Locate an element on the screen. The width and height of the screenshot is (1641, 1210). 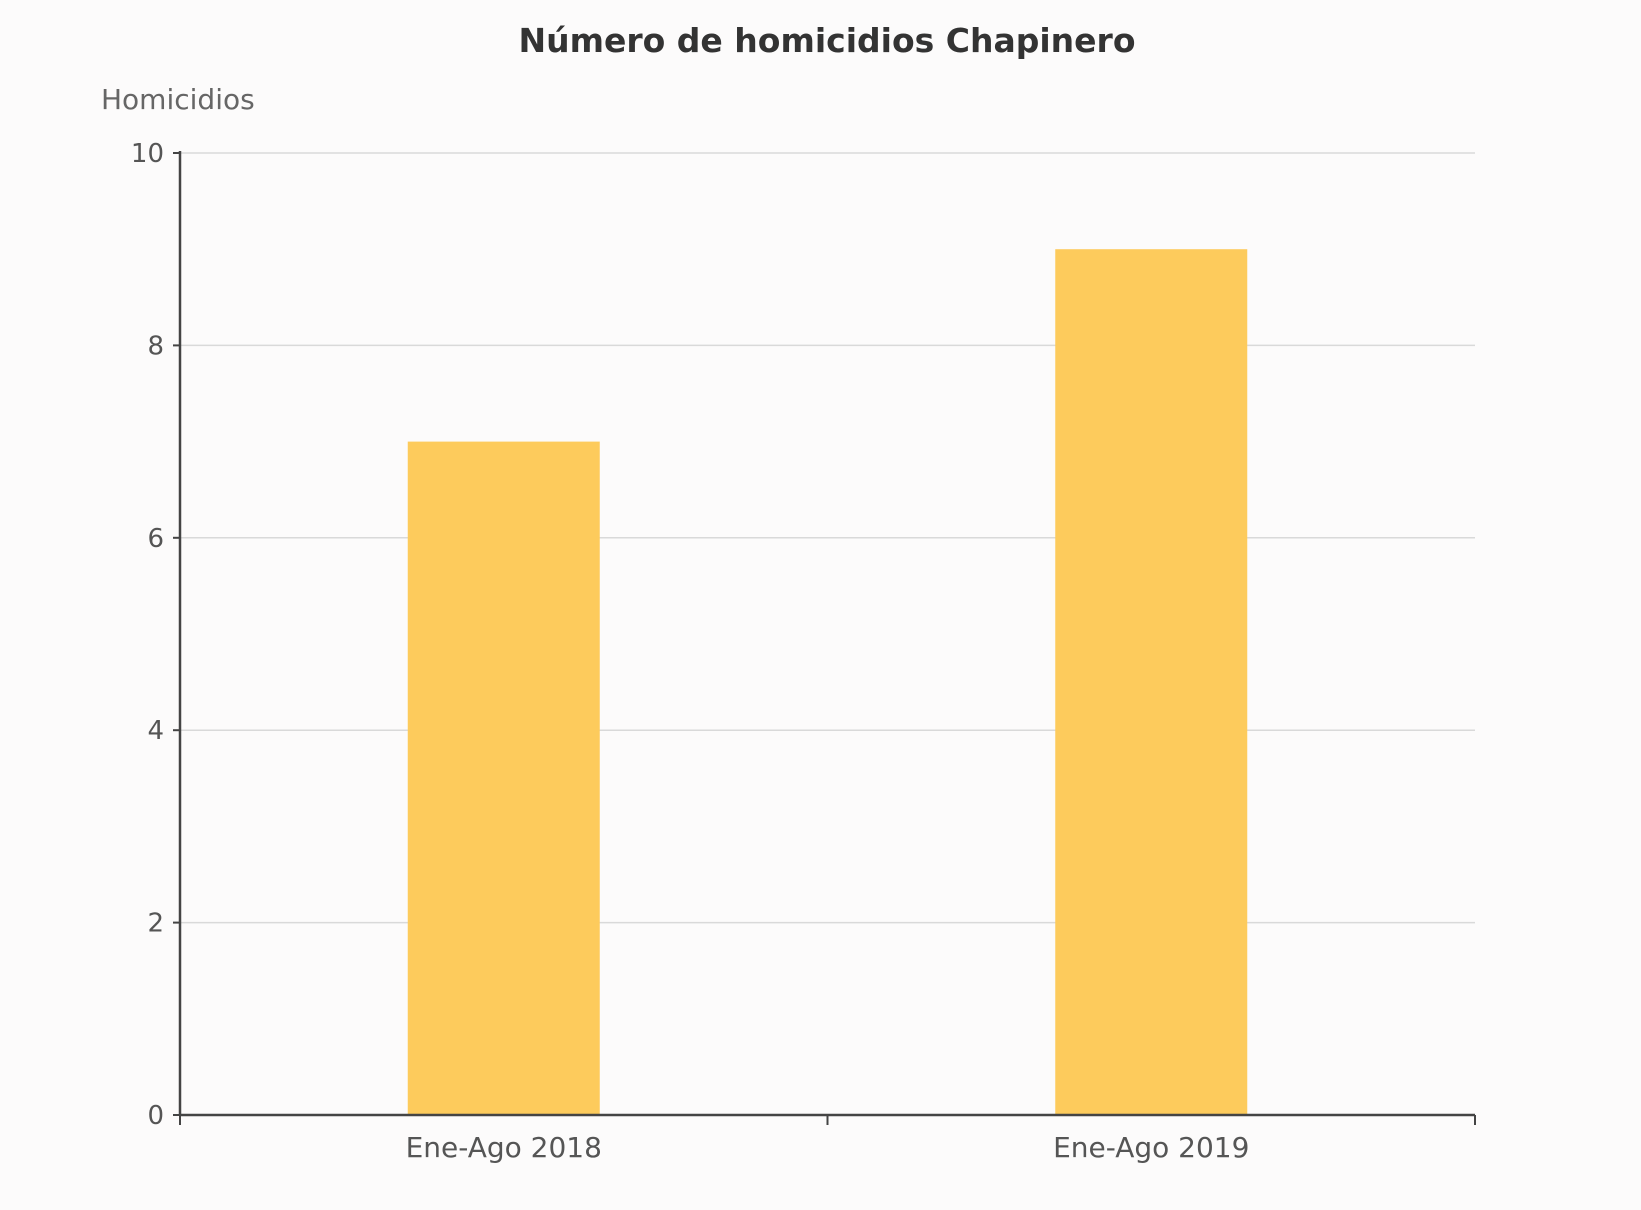
y-tick-label: 8 is located at coordinates (155, 346).